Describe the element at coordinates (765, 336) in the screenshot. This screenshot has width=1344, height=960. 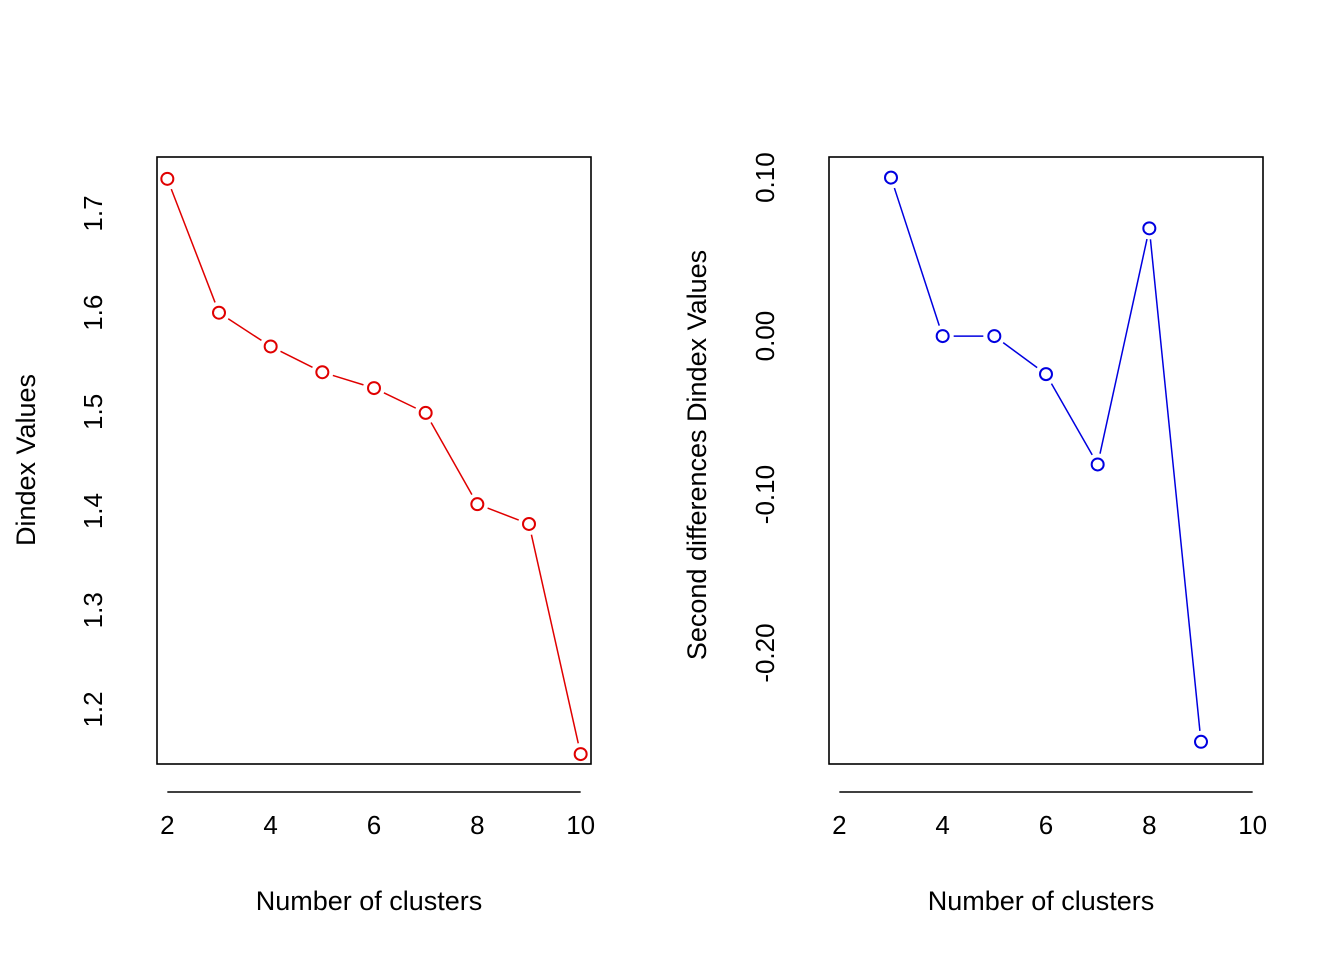
I see `y-tick-label: 0.00` at that location.